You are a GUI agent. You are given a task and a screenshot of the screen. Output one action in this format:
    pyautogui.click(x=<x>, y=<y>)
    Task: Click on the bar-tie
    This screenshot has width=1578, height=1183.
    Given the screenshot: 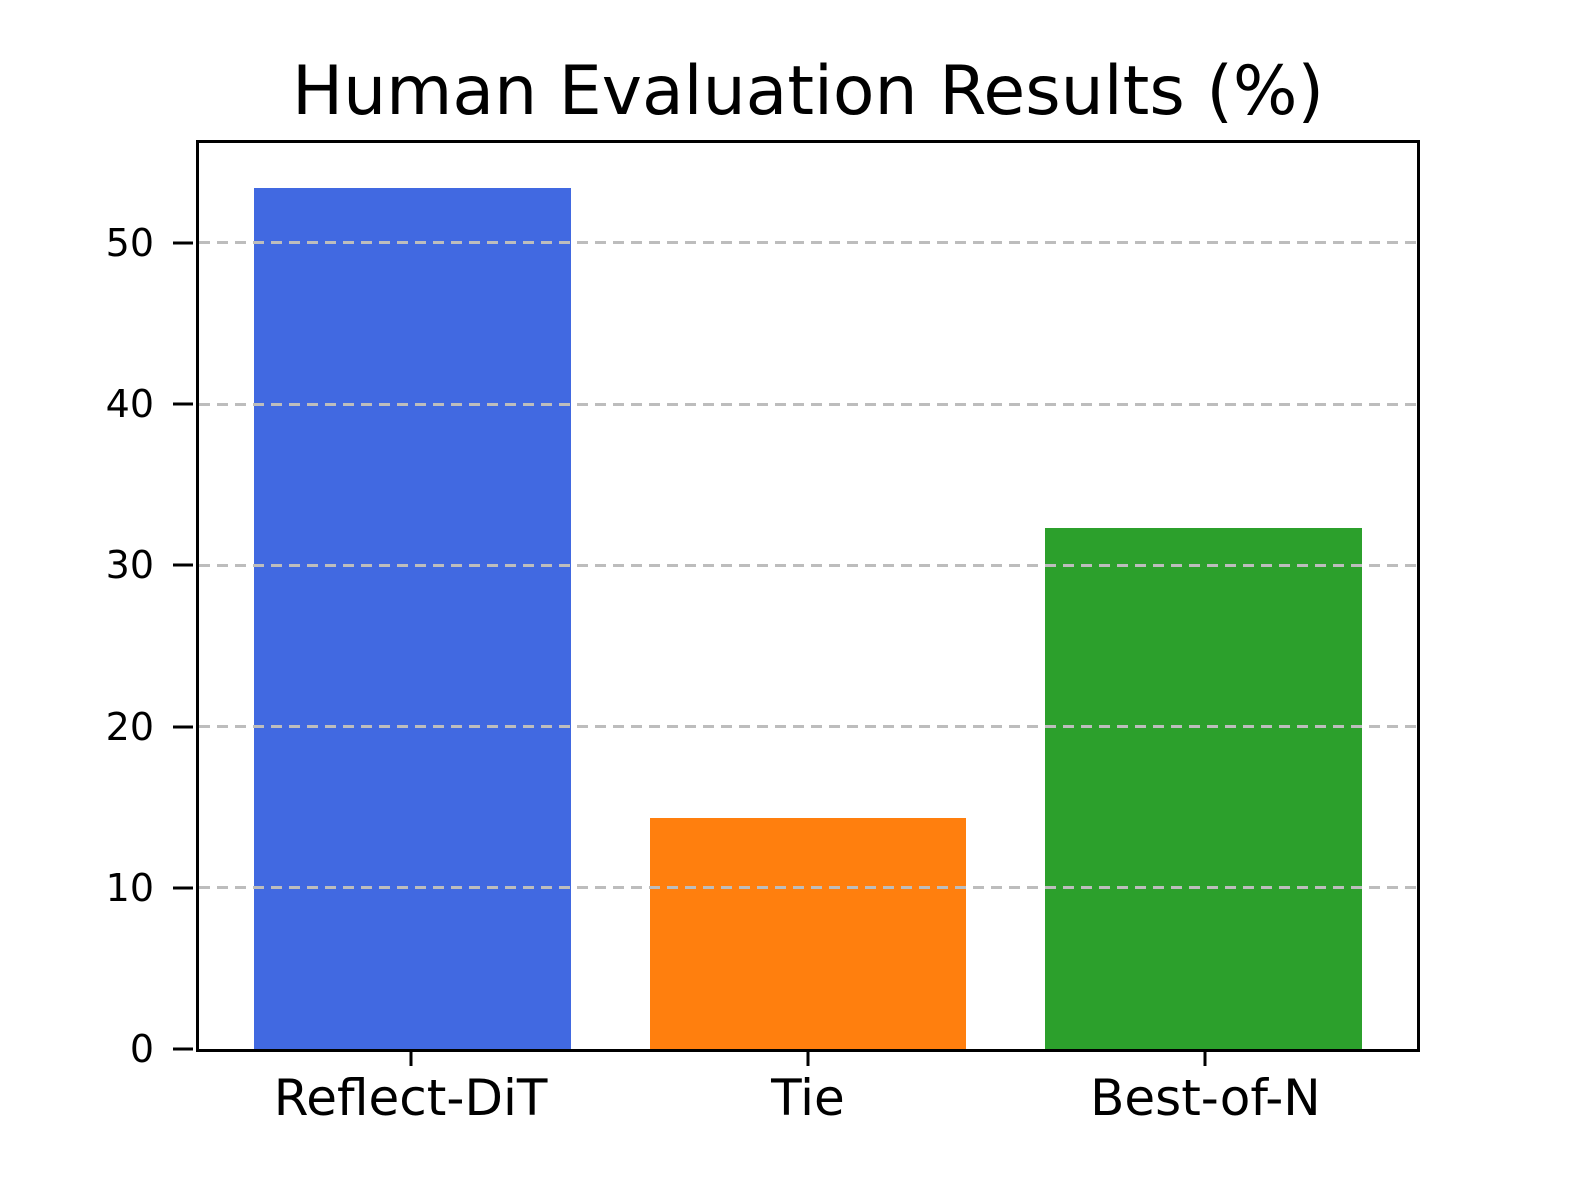 What is the action you would take?
    pyautogui.click(x=808, y=933)
    